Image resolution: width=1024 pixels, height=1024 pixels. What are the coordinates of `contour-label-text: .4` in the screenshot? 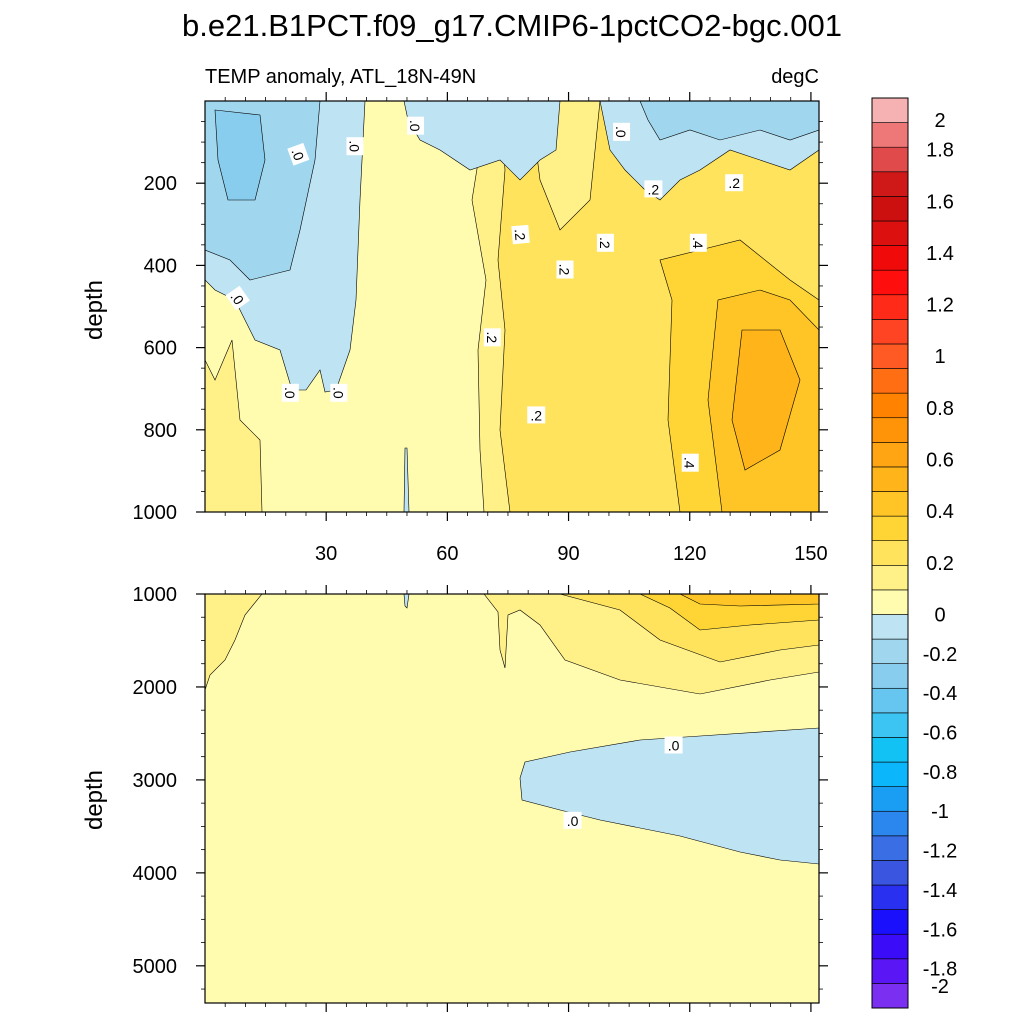 It's located at (690, 463).